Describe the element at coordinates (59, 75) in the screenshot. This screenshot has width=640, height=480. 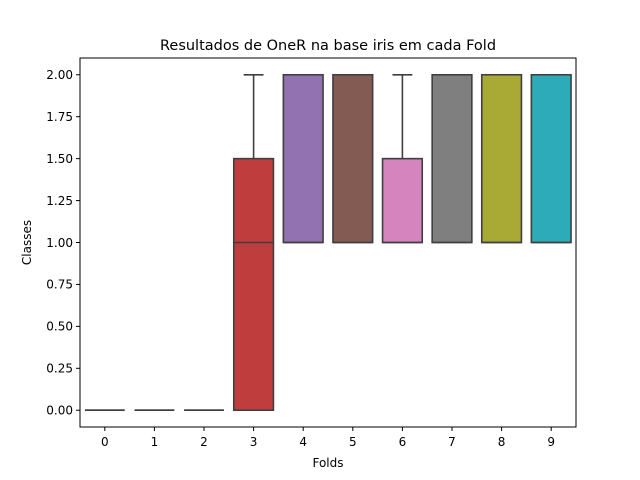
I see `y-tick-label-8: 2.00` at that location.